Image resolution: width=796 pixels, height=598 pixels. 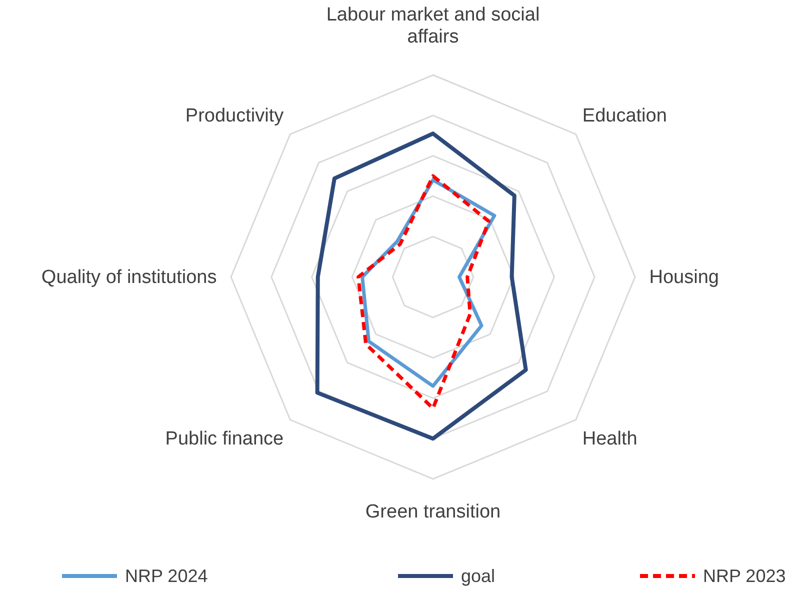 What do you see at coordinates (129, 277) in the screenshot?
I see `spoke-label: Quality of institutions` at bounding box center [129, 277].